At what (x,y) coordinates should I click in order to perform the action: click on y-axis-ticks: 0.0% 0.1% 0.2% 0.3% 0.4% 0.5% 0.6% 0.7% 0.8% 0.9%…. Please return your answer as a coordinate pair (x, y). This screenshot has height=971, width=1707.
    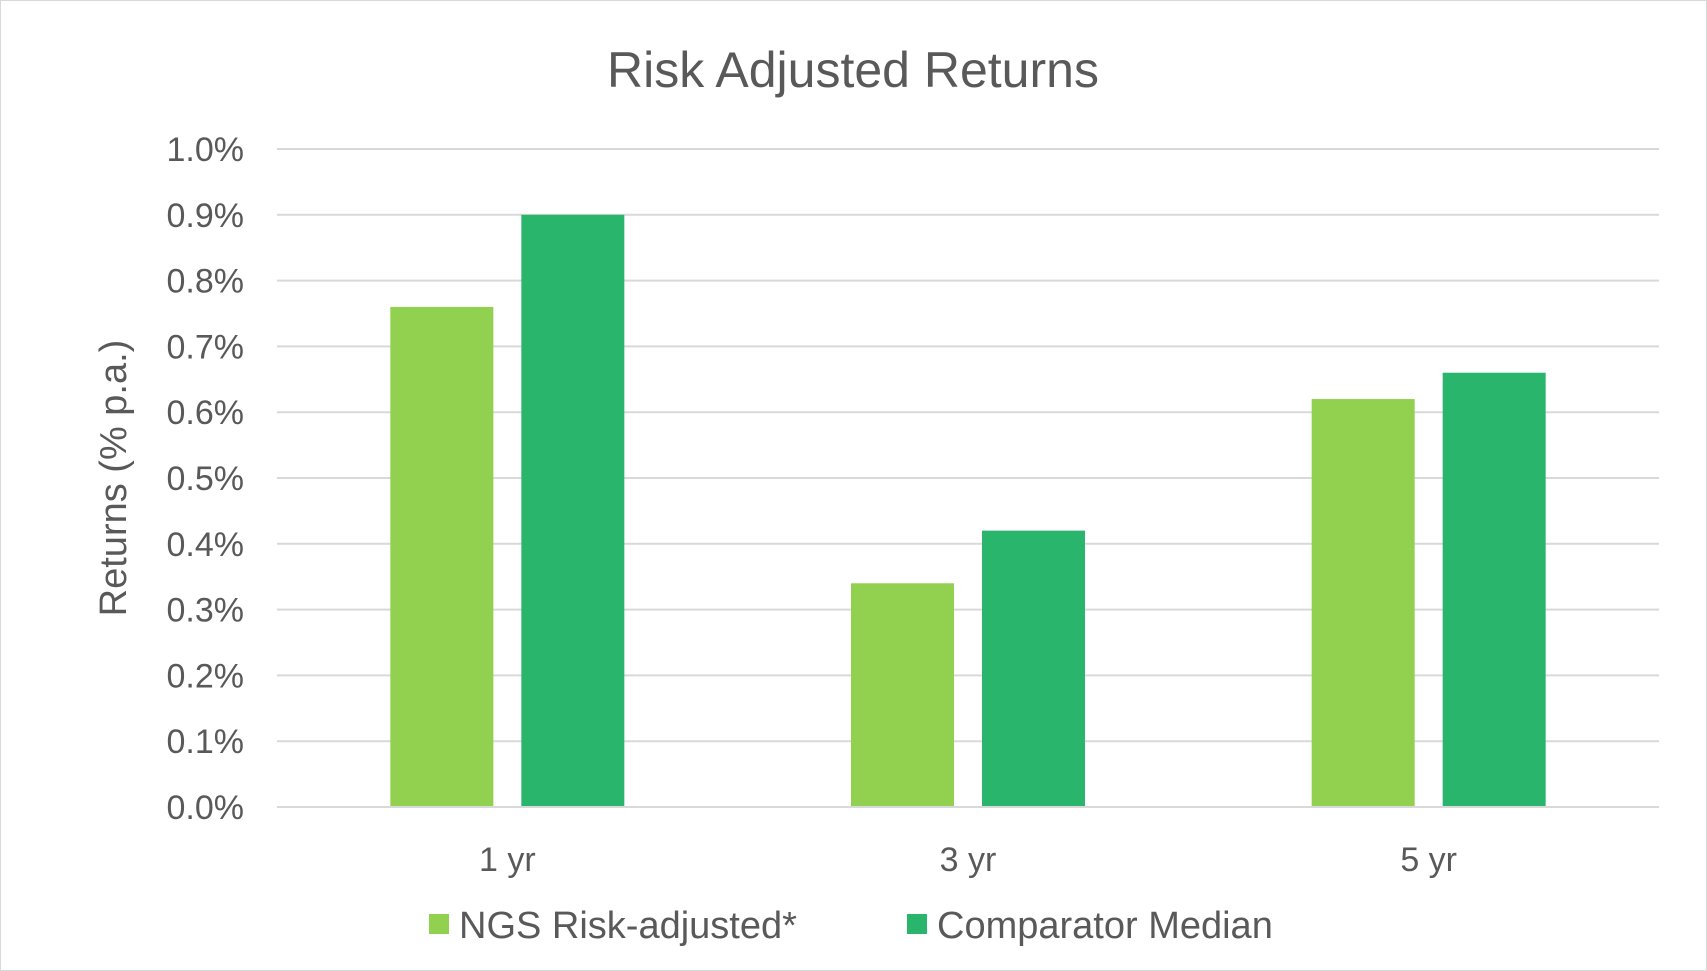
    Looking at the image, I should click on (206, 479).